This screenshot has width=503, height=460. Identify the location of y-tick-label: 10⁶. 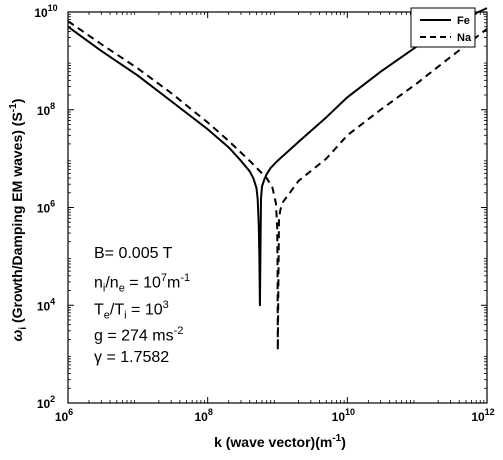
(46, 207).